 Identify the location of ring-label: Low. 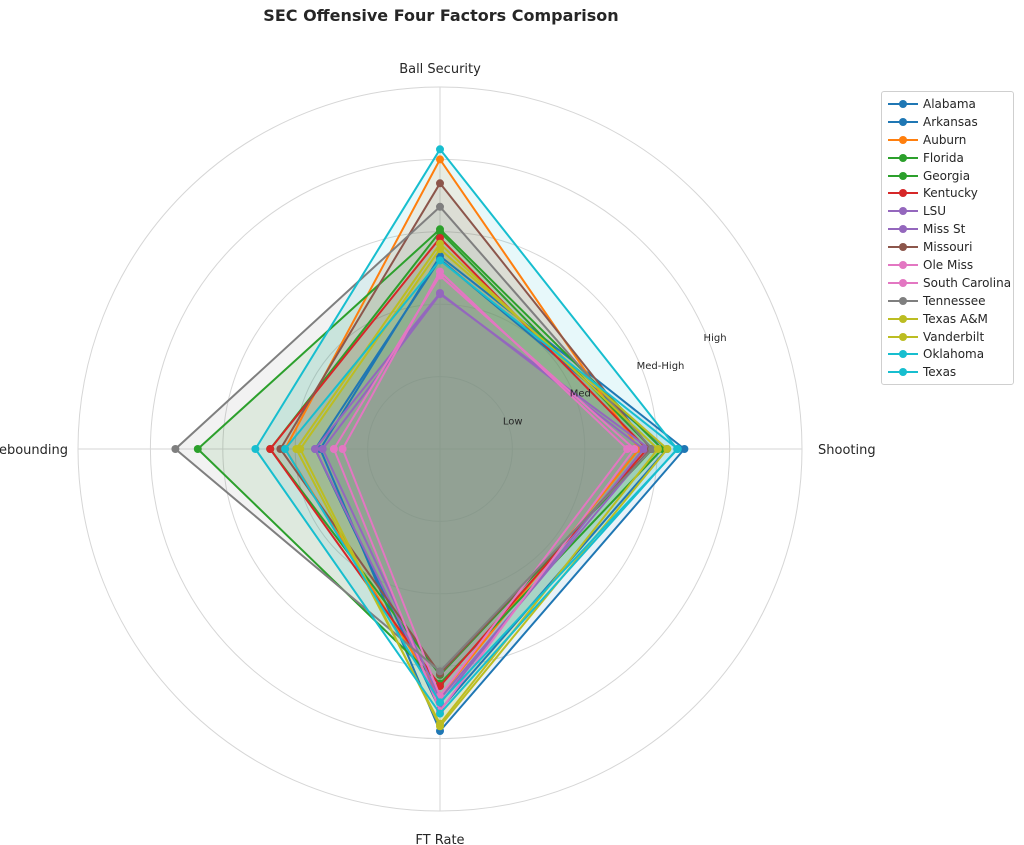
(513, 421).